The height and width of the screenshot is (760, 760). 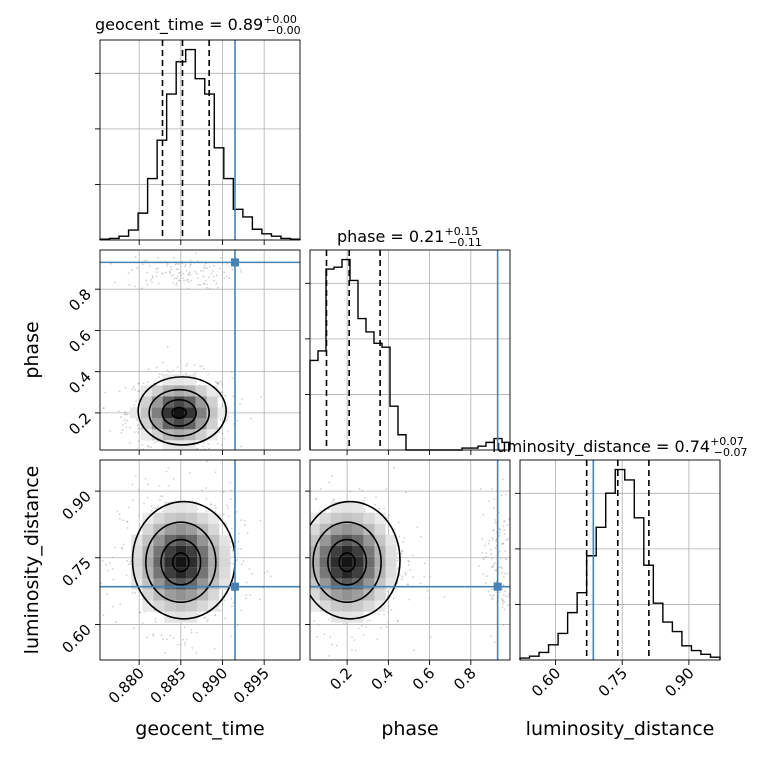 What do you see at coordinates (613, 682) in the screenshot?
I see `x-tick-label: 0.75` at bounding box center [613, 682].